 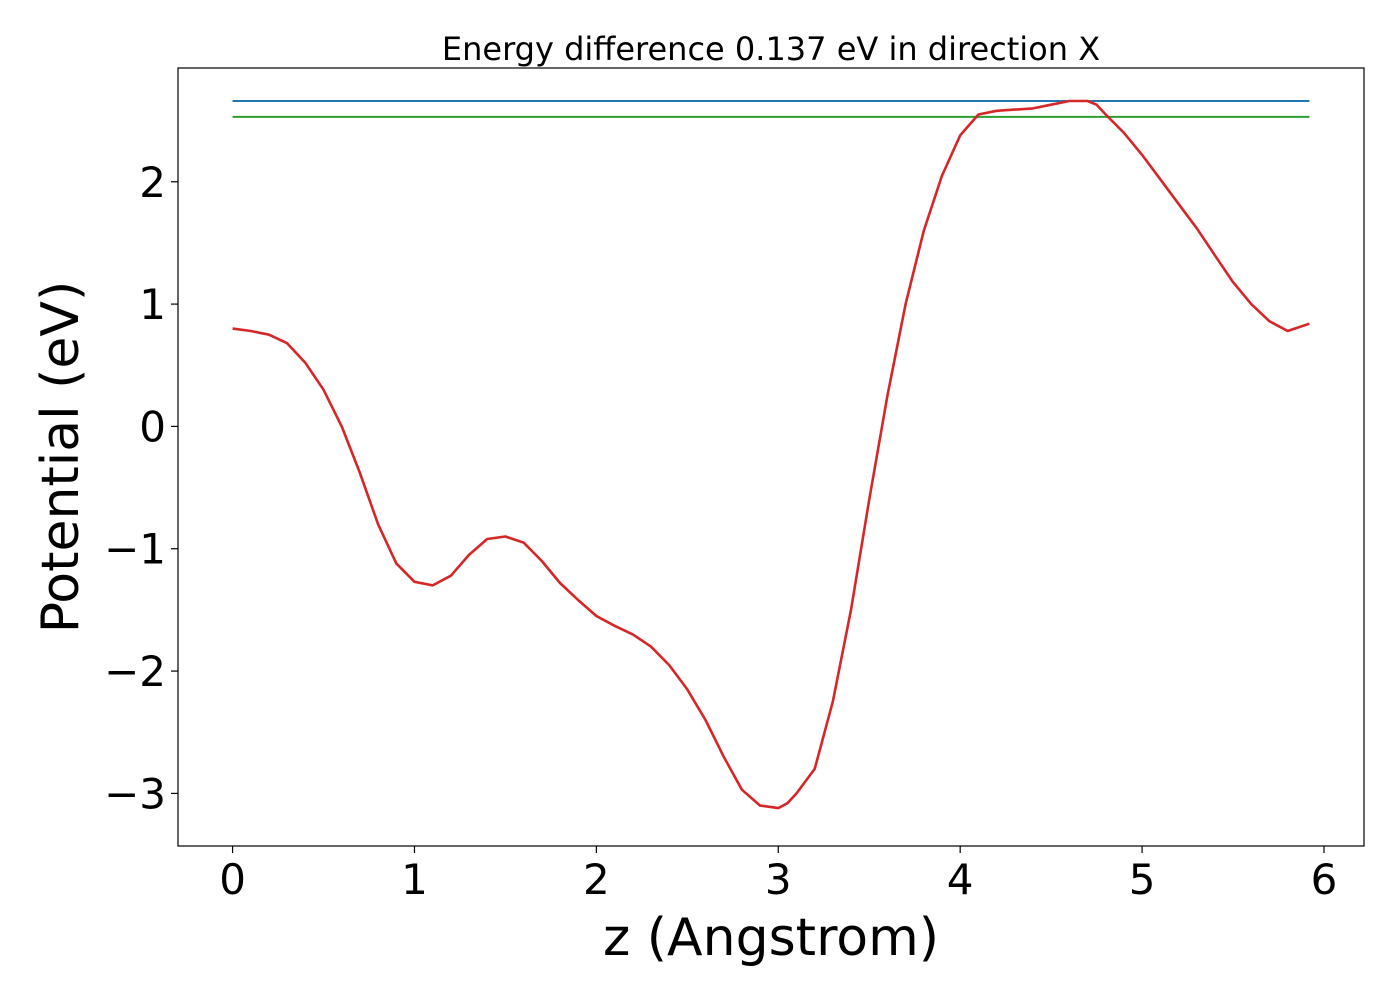 I want to click on x-tick-label: 1, so click(x=414, y=879).